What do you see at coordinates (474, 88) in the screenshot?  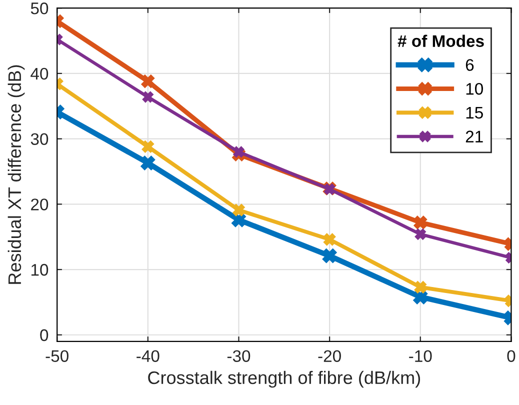 I see `legend-label: 10` at bounding box center [474, 88].